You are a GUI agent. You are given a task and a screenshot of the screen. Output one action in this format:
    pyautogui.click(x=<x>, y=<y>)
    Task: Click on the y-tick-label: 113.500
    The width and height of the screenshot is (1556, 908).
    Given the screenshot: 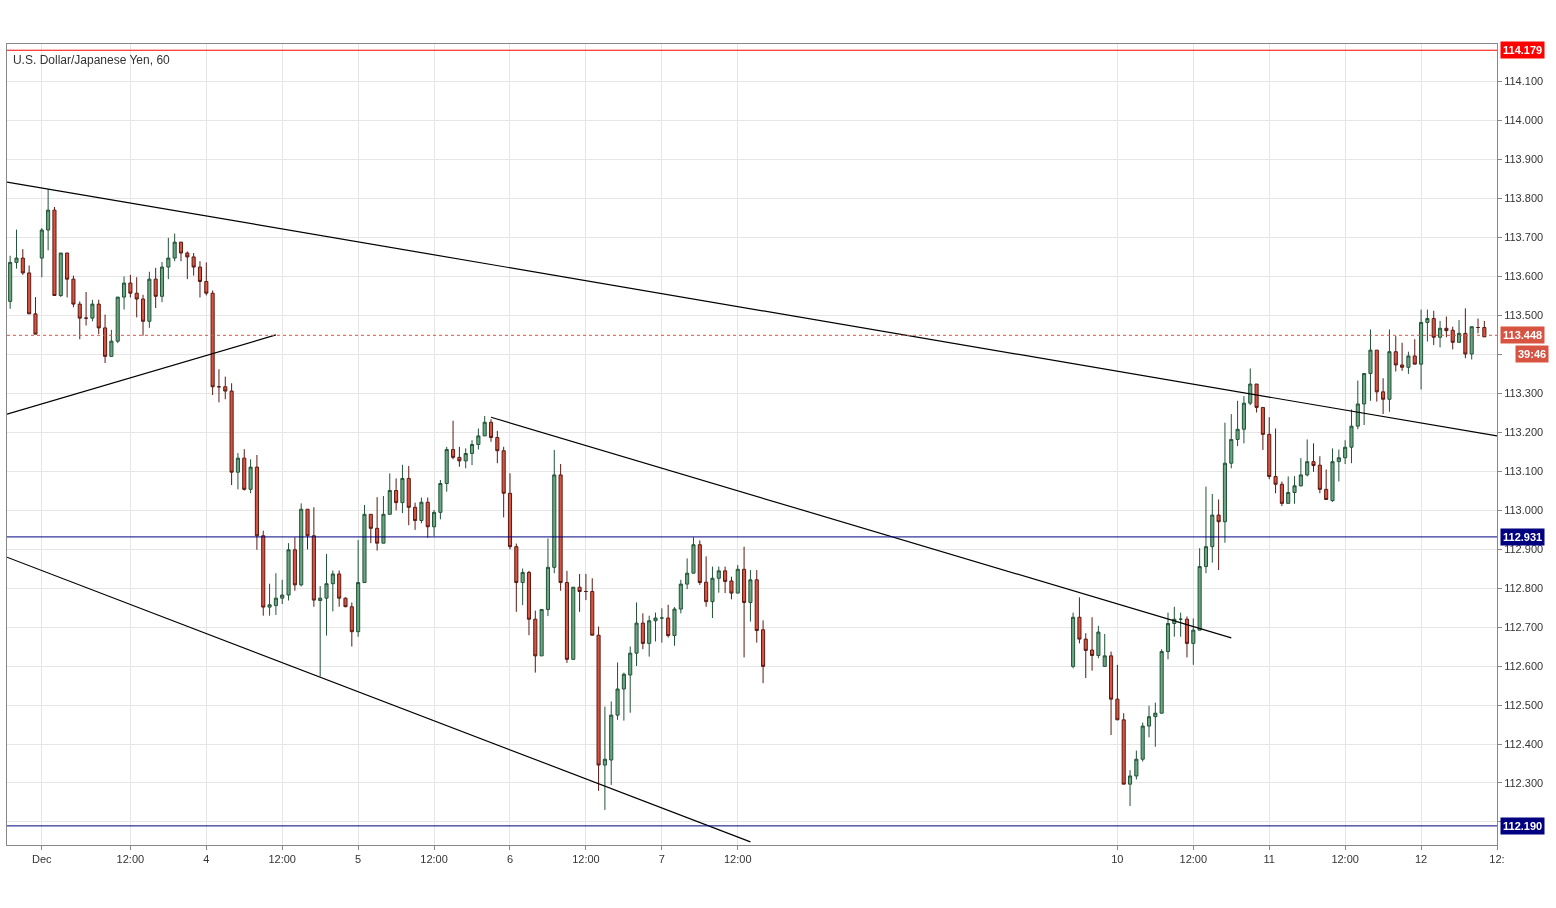 What is the action you would take?
    pyautogui.click(x=1524, y=314)
    